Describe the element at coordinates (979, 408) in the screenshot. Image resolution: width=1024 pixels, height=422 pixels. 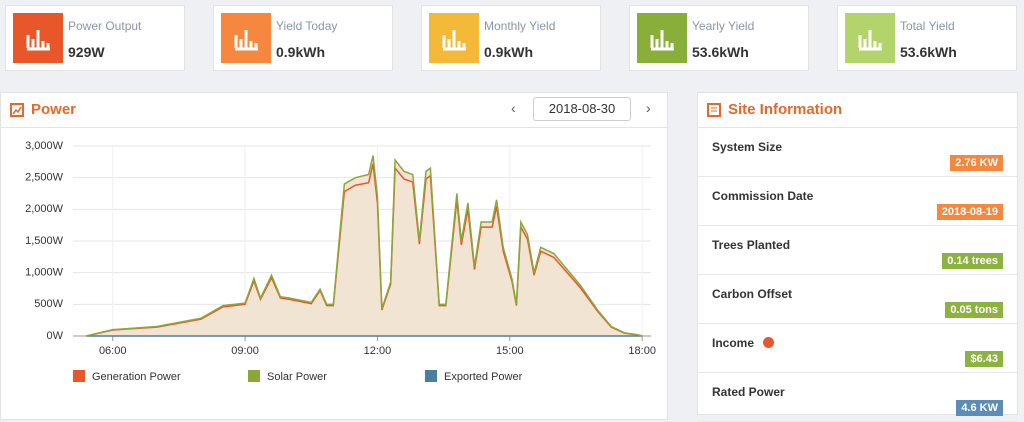
I see `site-badge: 4.6 KW` at that location.